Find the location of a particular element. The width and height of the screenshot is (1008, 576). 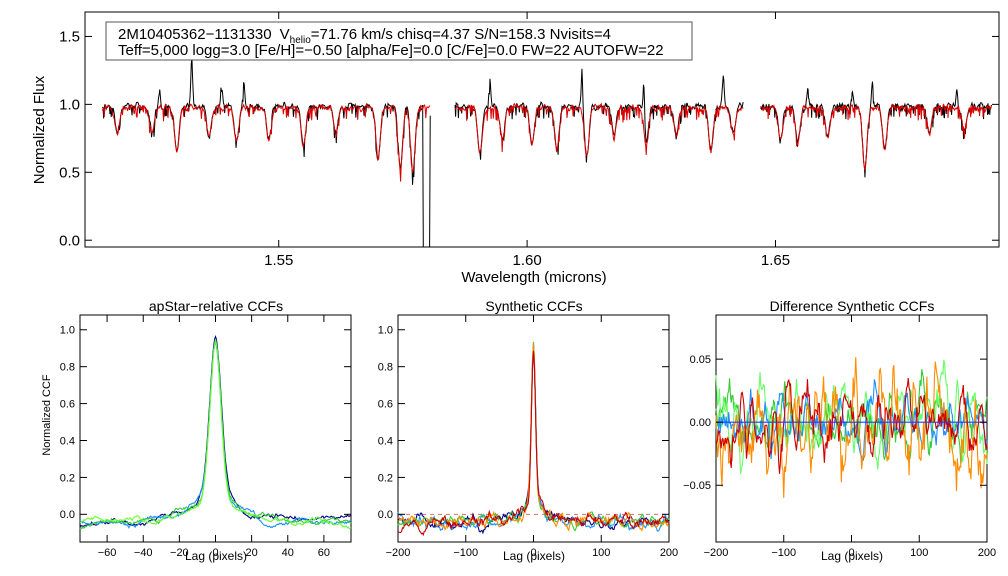

apstar-ccf-ylabel: Normalized CCF is located at coordinates (47, 415).